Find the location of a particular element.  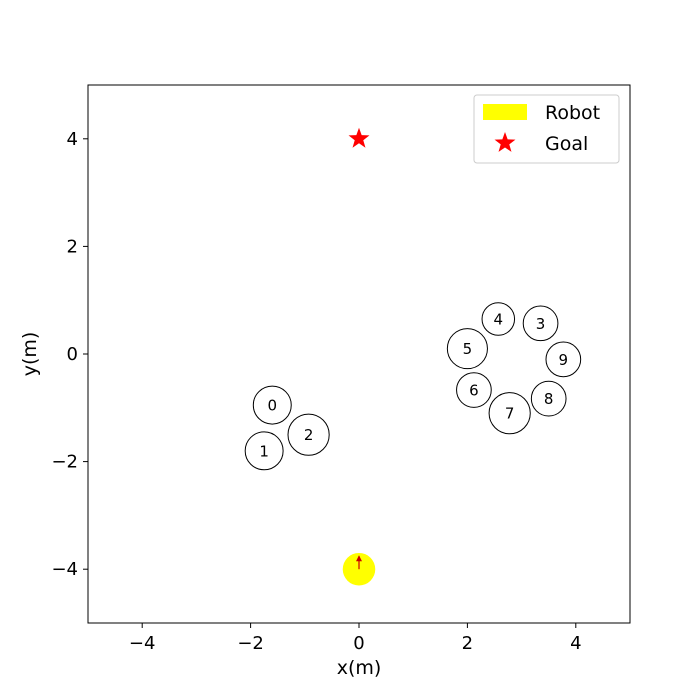

obstacle-label-6: 6 is located at coordinates (474, 391).